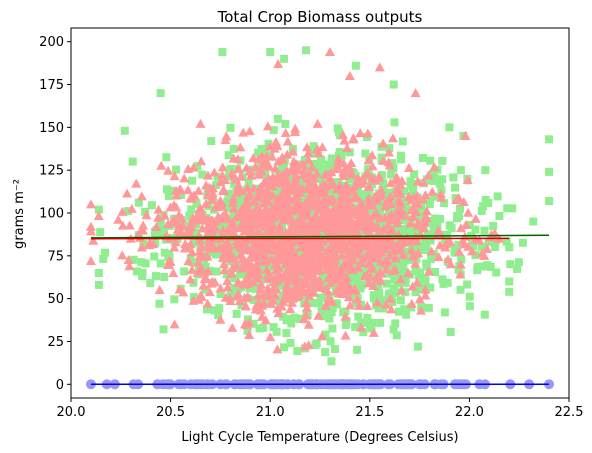  What do you see at coordinates (51, 171) in the screenshot?
I see `y-tick-label: 125` at bounding box center [51, 171].